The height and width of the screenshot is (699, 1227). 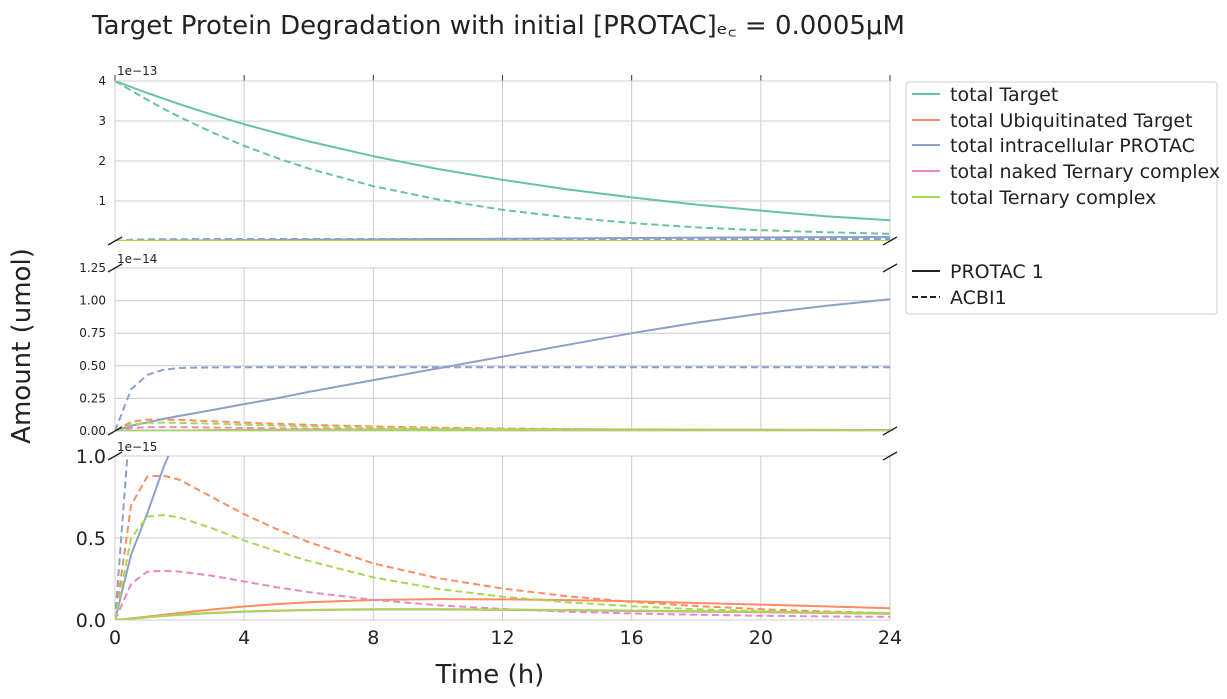 What do you see at coordinates (102, 121) in the screenshot?
I see `y-tick-label: 3` at bounding box center [102, 121].